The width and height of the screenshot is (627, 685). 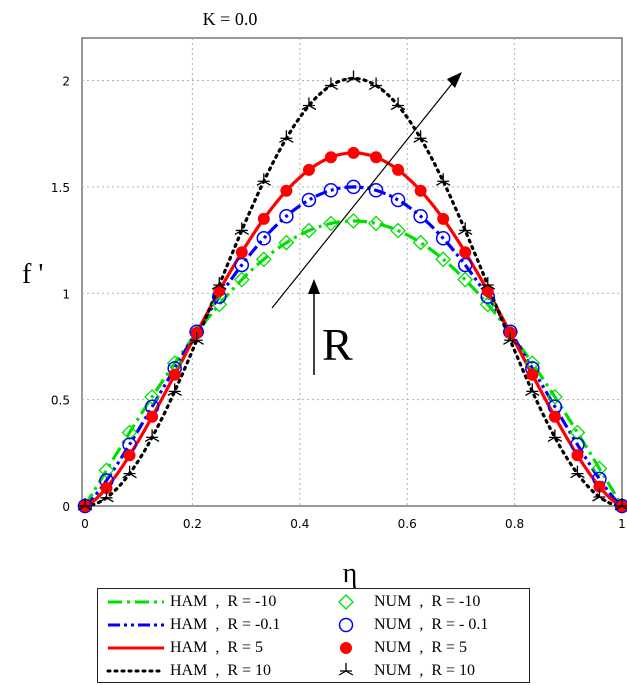 I want to click on legend-label: HAM , R = -10, so click(x=223, y=601).